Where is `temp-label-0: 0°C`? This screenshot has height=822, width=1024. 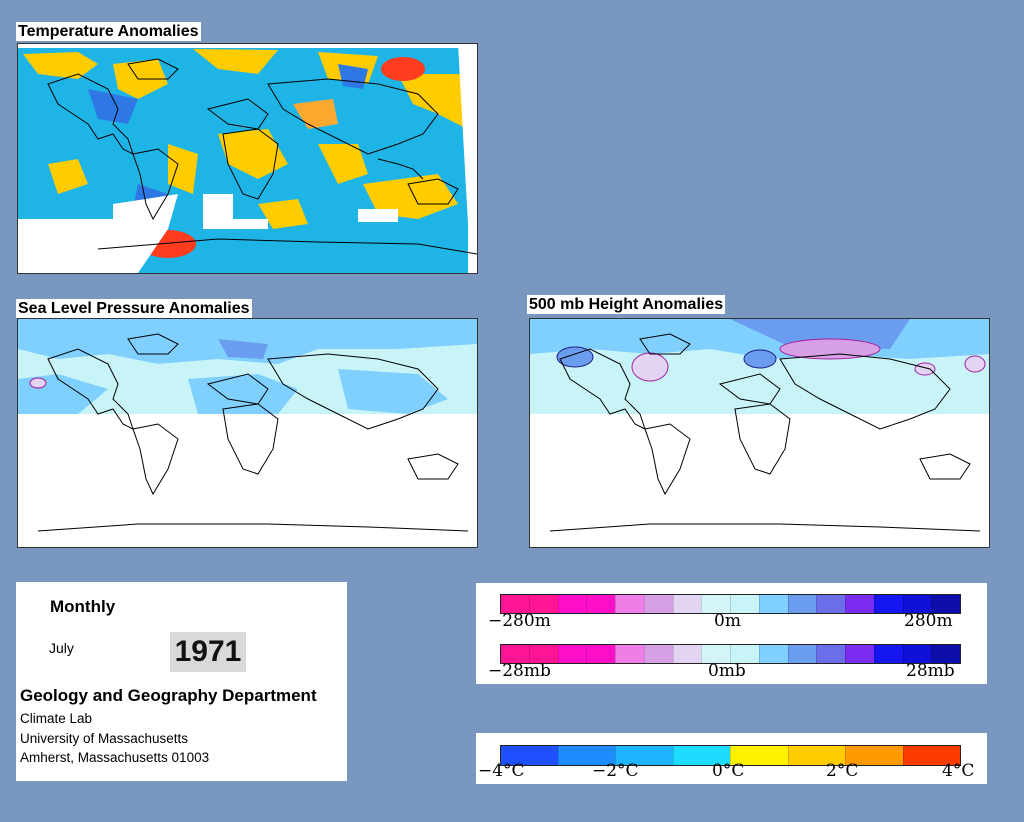 temp-label-0: 0°C is located at coordinates (728, 771).